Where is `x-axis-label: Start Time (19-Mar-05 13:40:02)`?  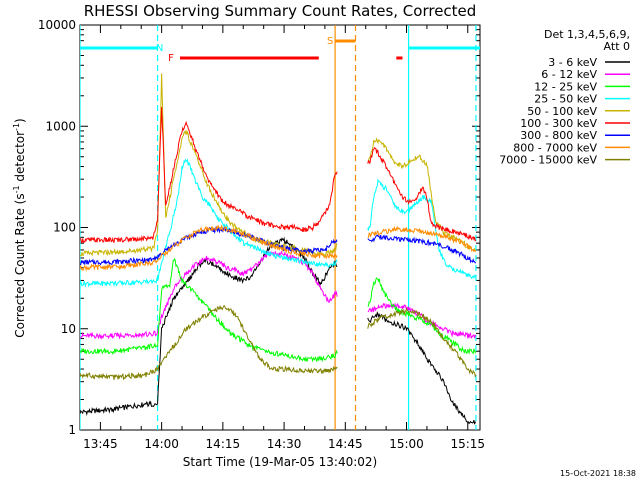
x-axis-label: Start Time (19-Mar-05 13:40:02) is located at coordinates (280, 462).